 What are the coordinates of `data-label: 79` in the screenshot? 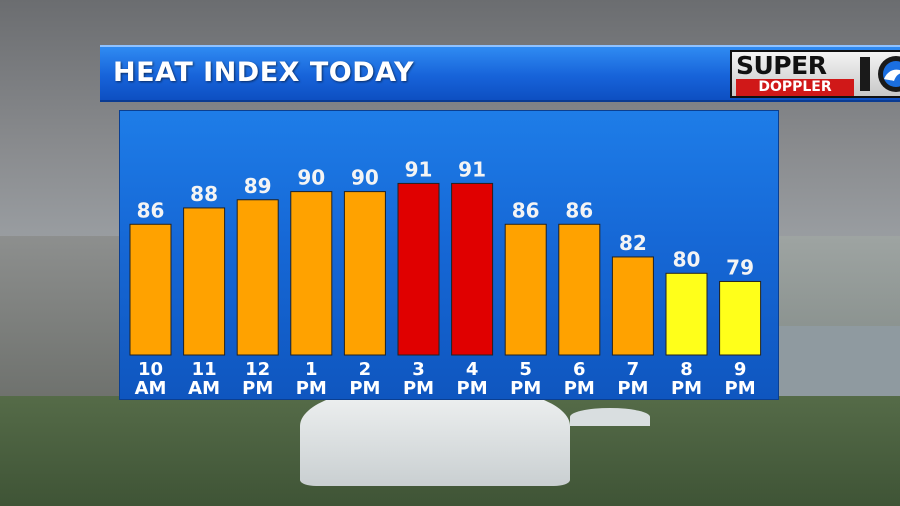 It's located at (740, 267).